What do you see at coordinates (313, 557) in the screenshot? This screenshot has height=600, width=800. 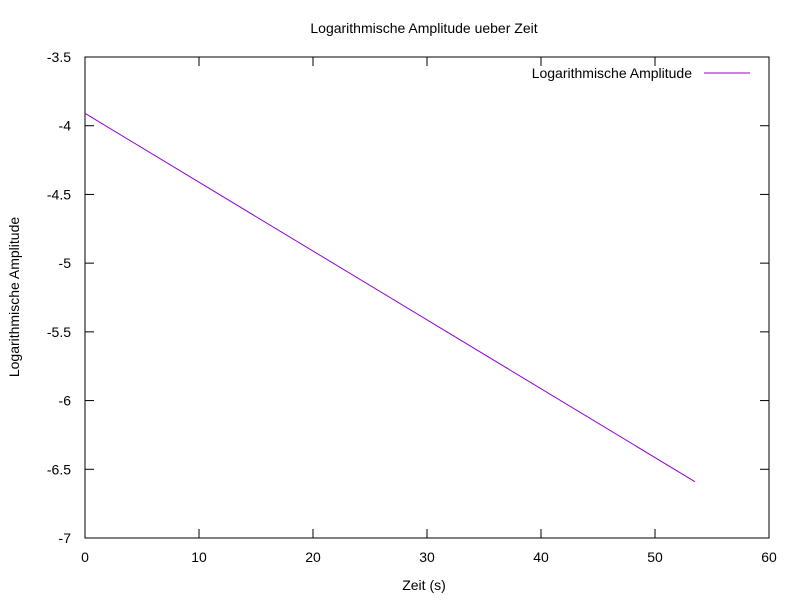 I see `x-tick-label: 20` at bounding box center [313, 557].